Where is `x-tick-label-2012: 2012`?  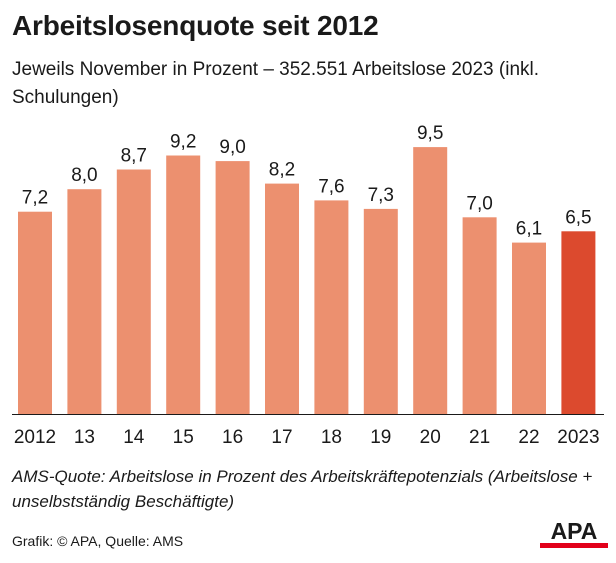 x-tick-label-2012: 2012 is located at coordinates (35, 437).